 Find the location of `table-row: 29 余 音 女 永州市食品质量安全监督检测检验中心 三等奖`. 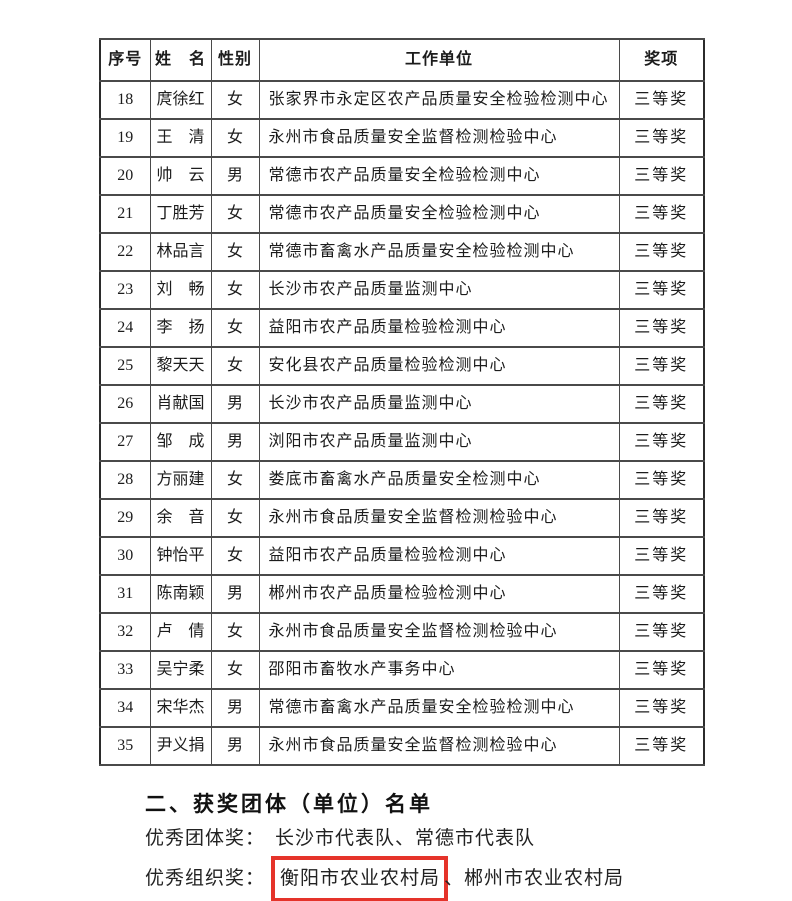

table-row: 29 余 音 女 永州市食品质量安全监督检测检验中心 三等奖 is located at coordinates (402, 518).